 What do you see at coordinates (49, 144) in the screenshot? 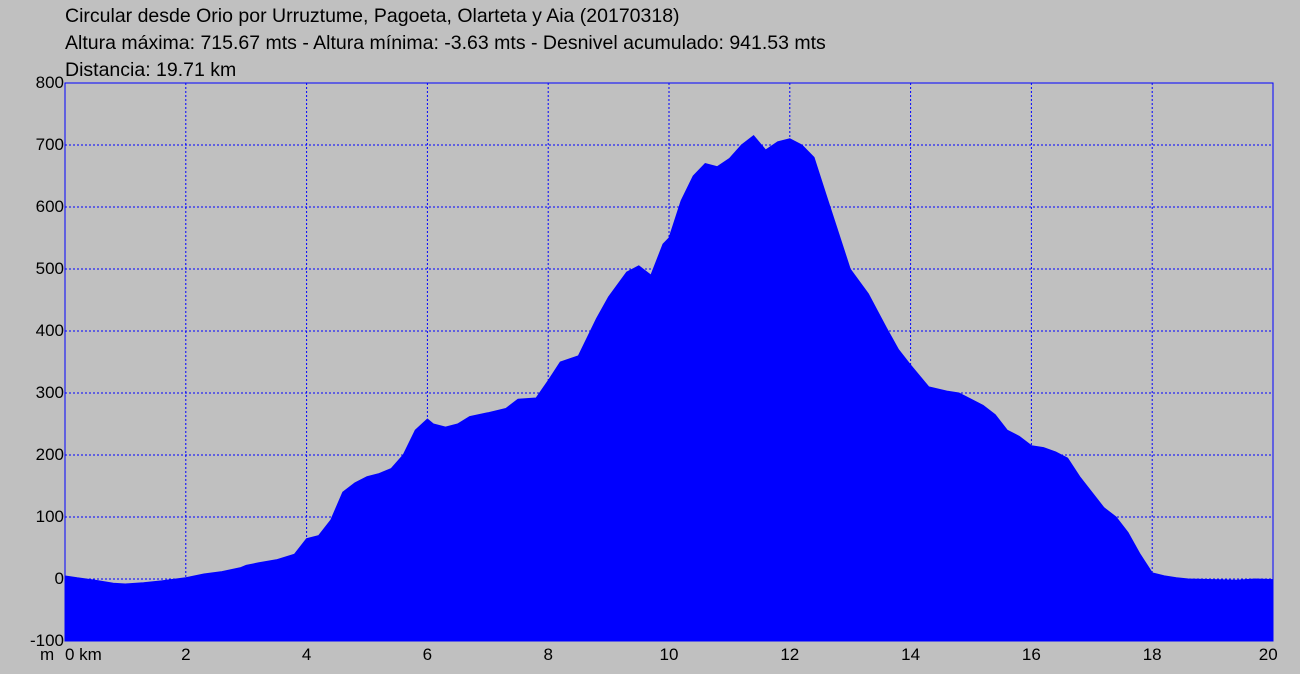
I see `y-tick-label: 700` at bounding box center [49, 144].